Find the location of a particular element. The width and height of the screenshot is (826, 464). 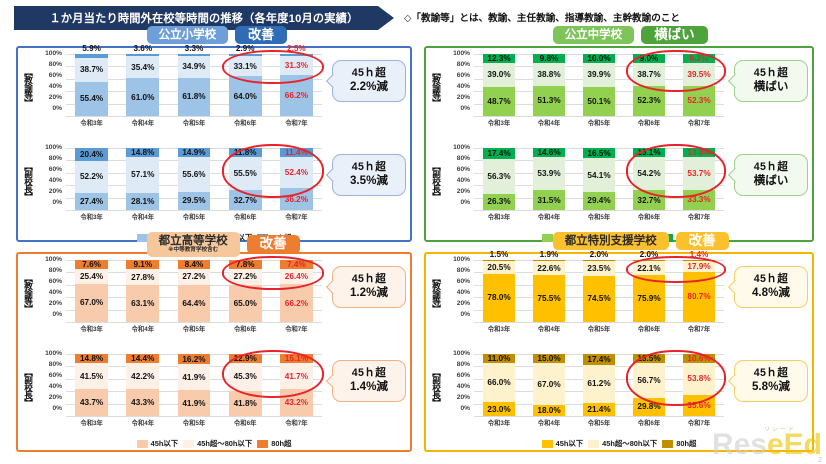

stacked-bar: 15.1% 41.7% 43.2% is located at coordinates (296, 385).